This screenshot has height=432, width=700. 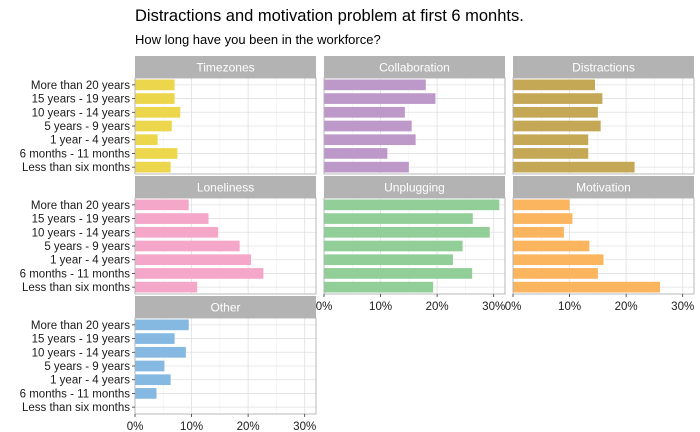 I want to click on facet-strip-collaboration, so click(x=414, y=67).